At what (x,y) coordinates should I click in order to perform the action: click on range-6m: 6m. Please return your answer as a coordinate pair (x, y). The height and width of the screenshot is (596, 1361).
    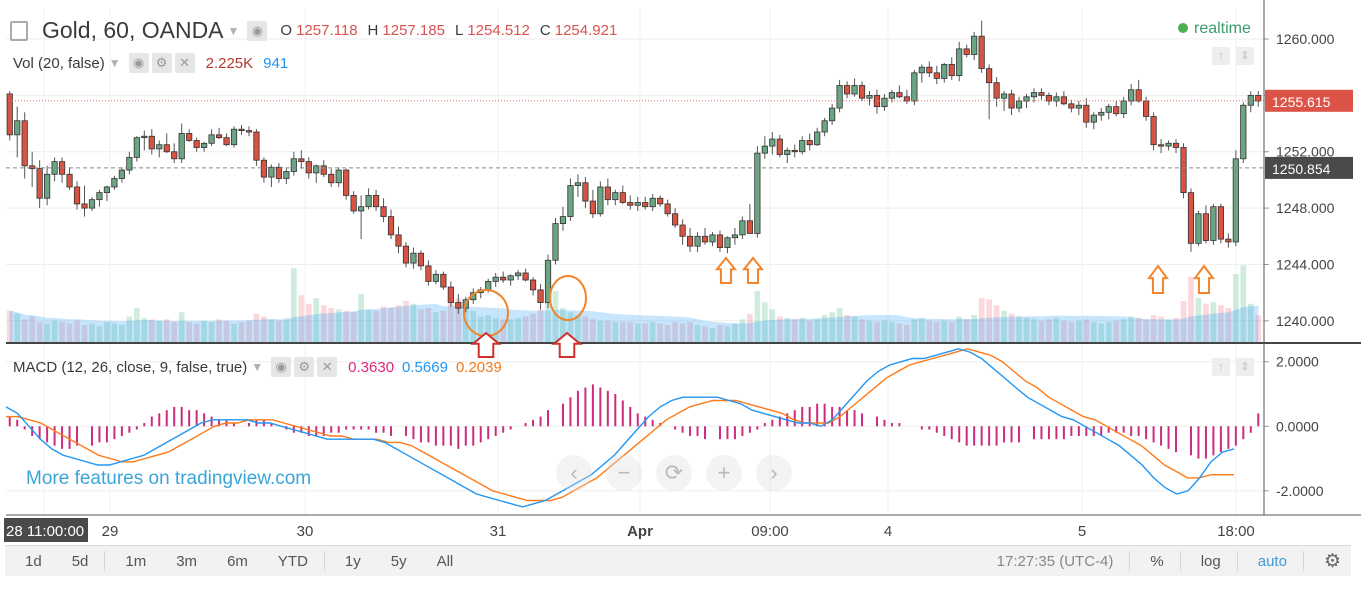
    Looking at the image, I should click on (237, 561).